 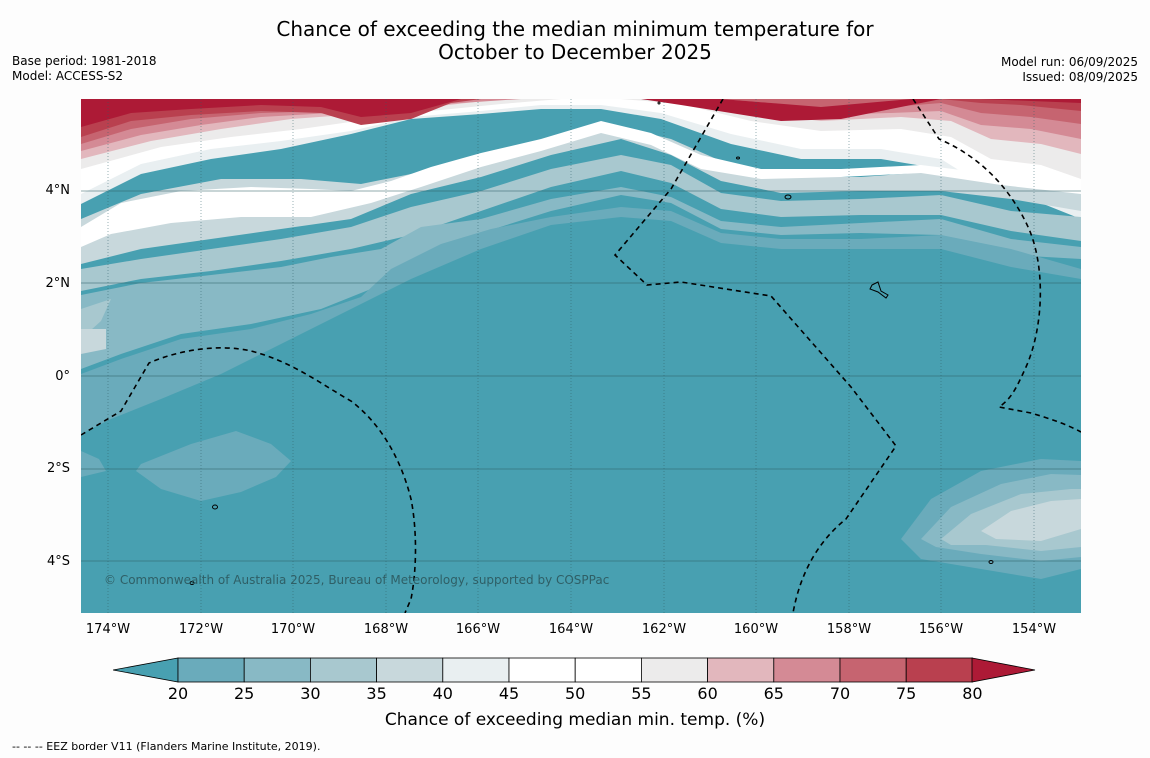 What do you see at coordinates (293, 629) in the screenshot?
I see `lon-label-170w: 170°W` at bounding box center [293, 629].